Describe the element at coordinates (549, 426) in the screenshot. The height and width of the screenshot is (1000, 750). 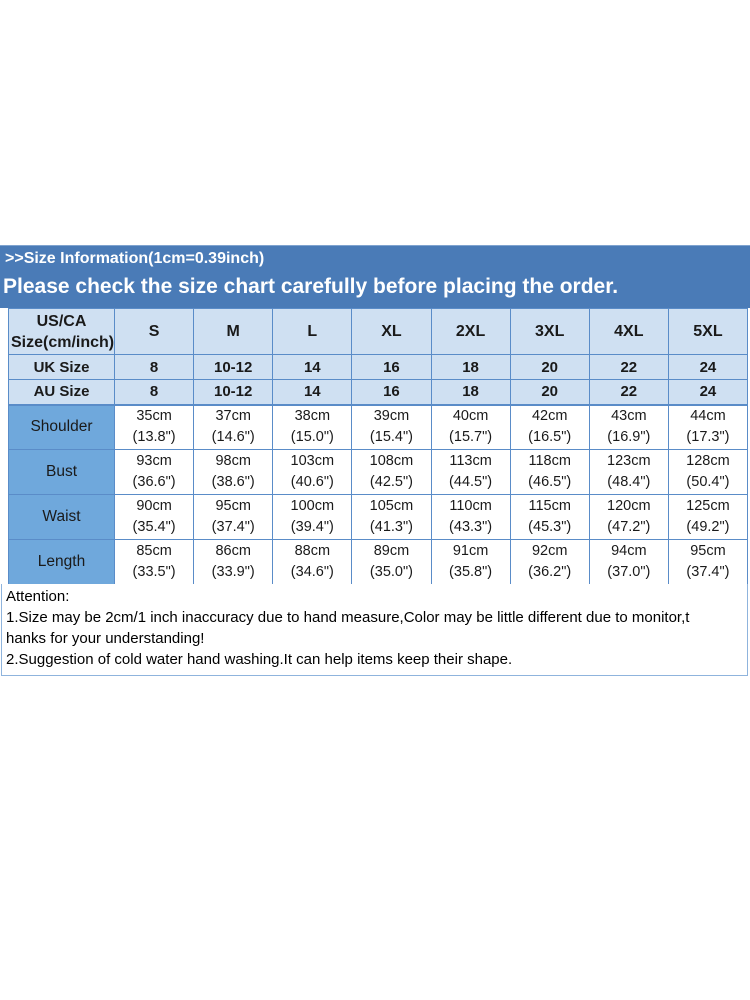
I see `shoulder-cell: 42cm (16.5")` at that location.